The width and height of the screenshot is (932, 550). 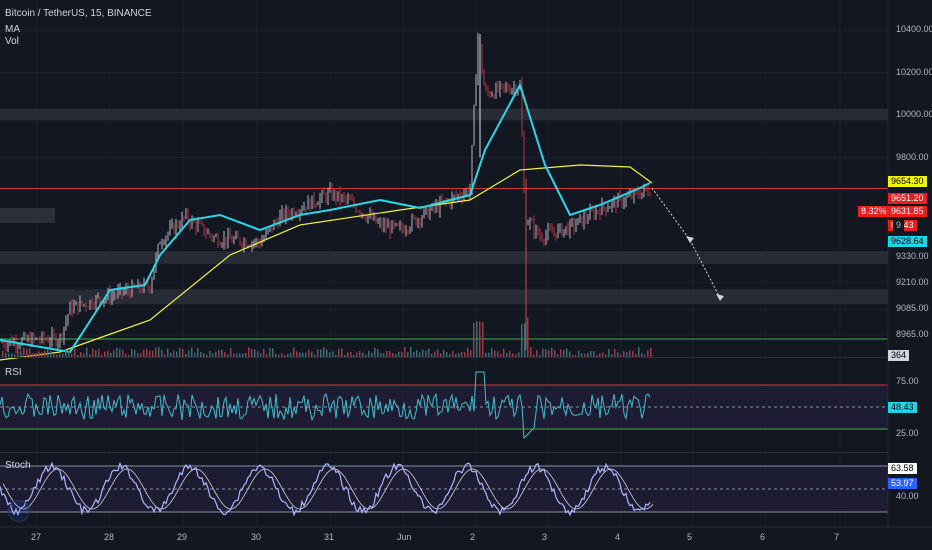 What do you see at coordinates (912, 256) in the screenshot?
I see `price-tick-label: 9330.00` at bounding box center [912, 256].